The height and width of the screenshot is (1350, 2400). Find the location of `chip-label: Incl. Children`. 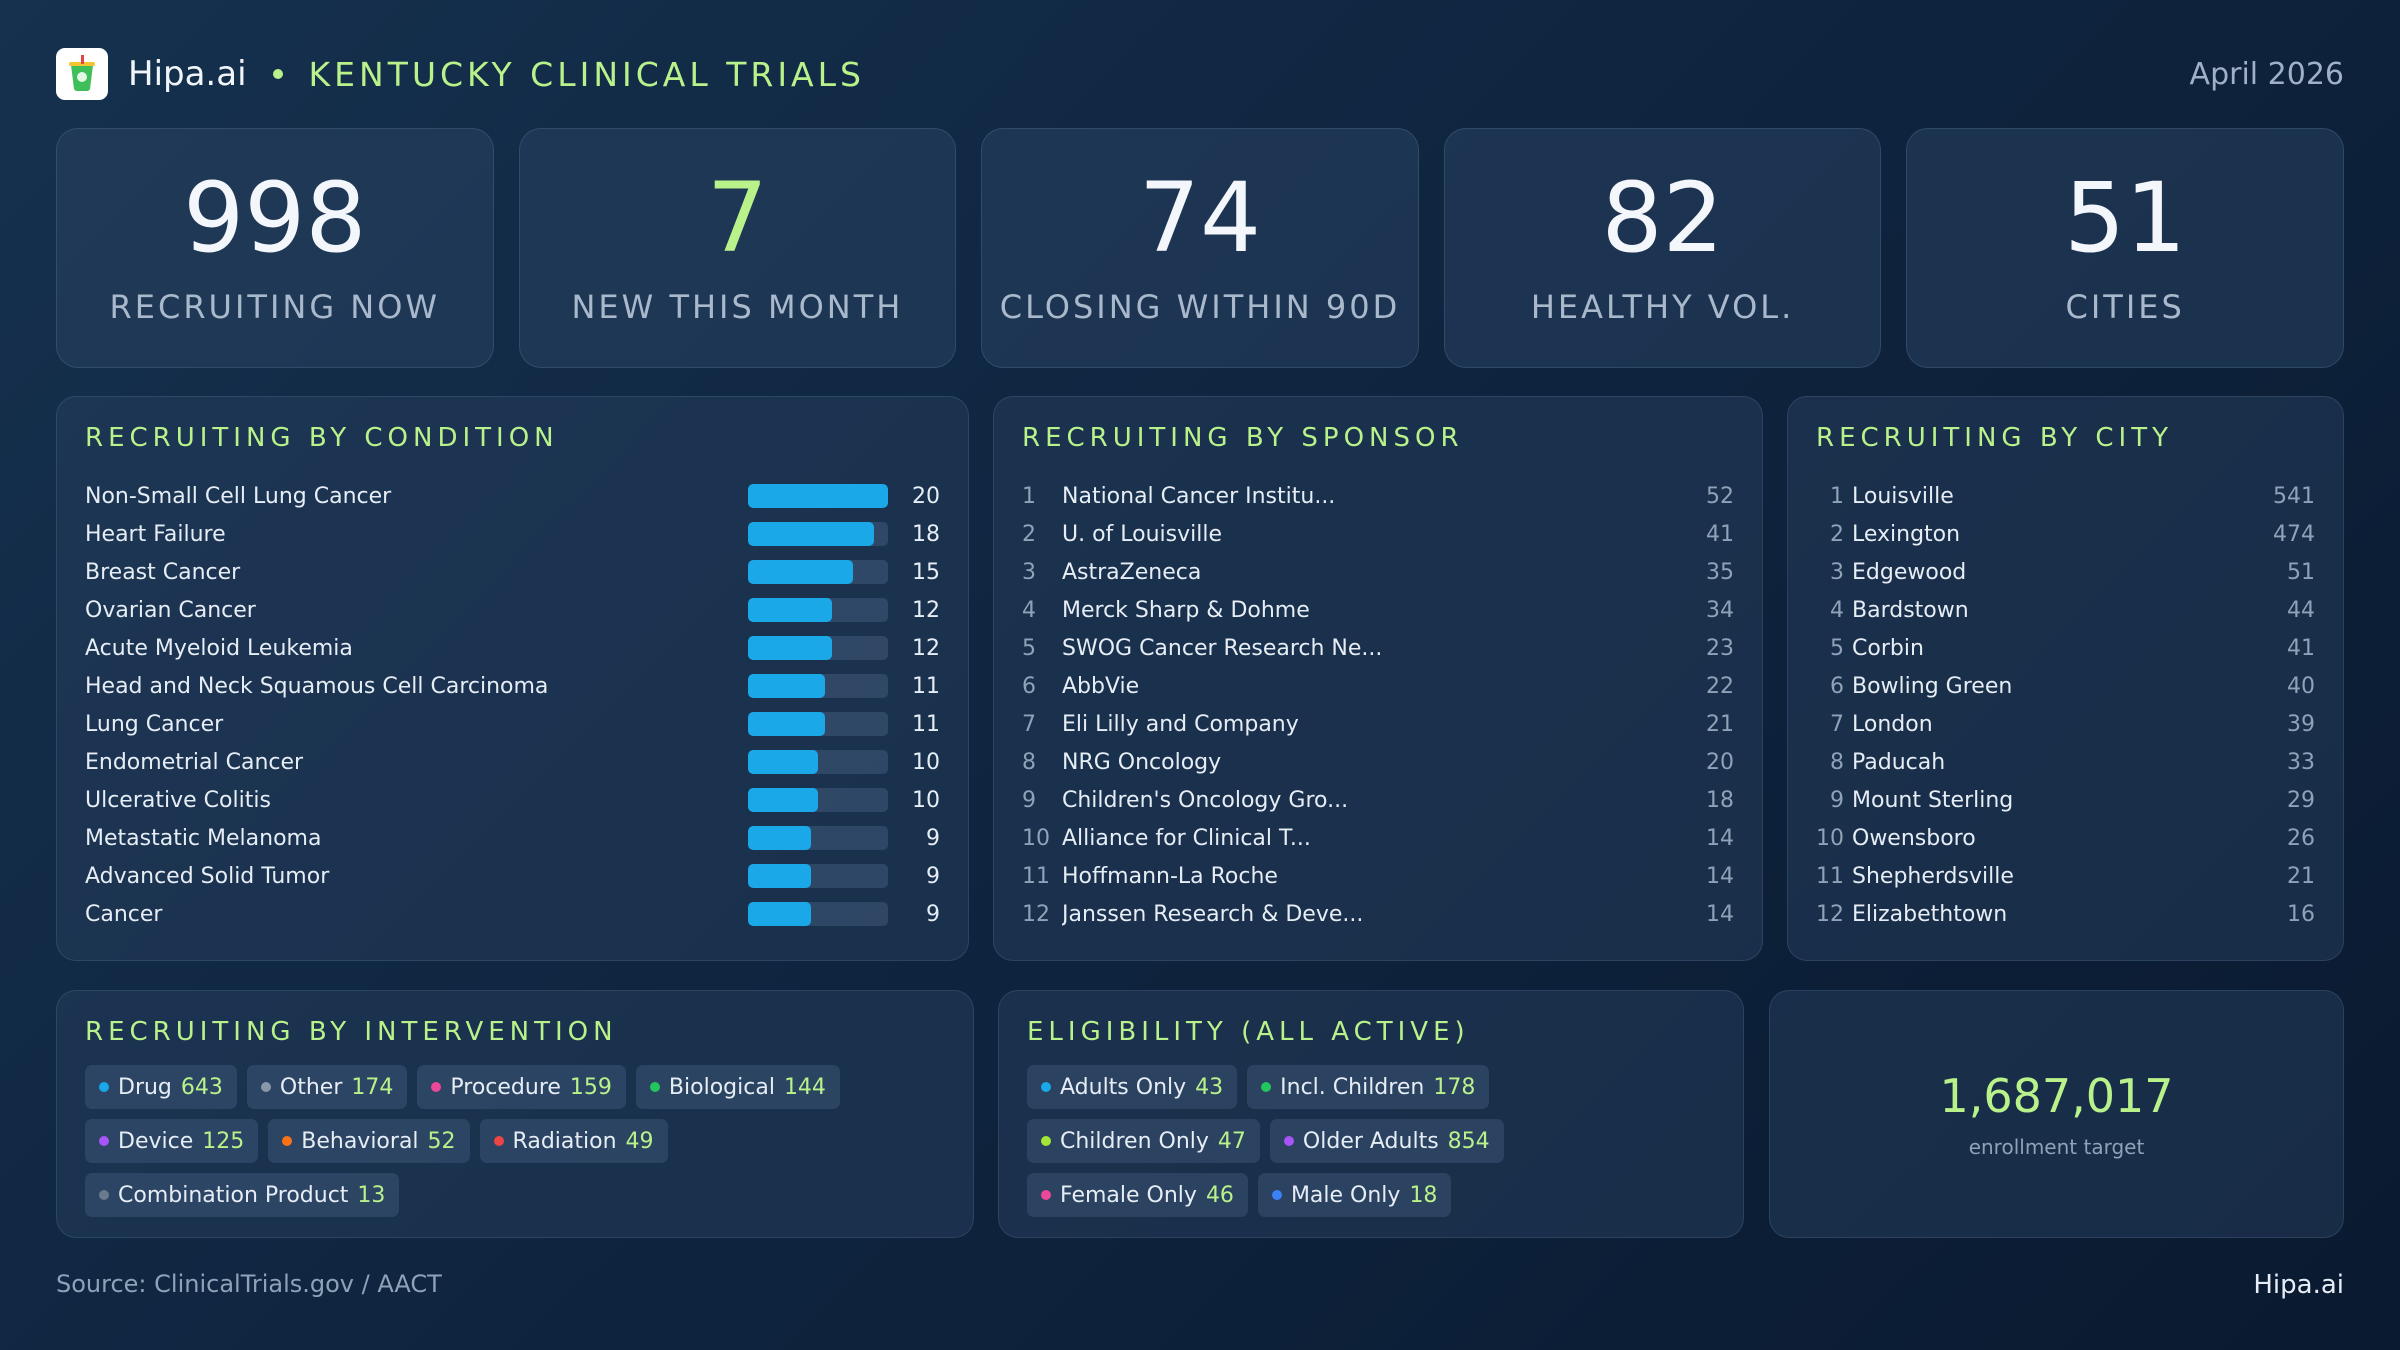

chip-label: Incl. Children is located at coordinates (1352, 1087).